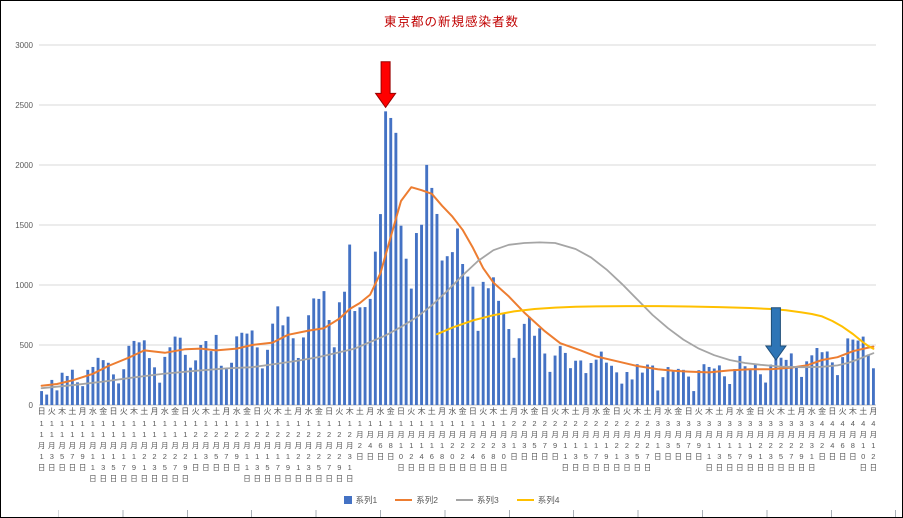 The width and height of the screenshot is (903, 518). I want to click on legend: 系列1 系列2 系列3 系列4, so click(451, 500).